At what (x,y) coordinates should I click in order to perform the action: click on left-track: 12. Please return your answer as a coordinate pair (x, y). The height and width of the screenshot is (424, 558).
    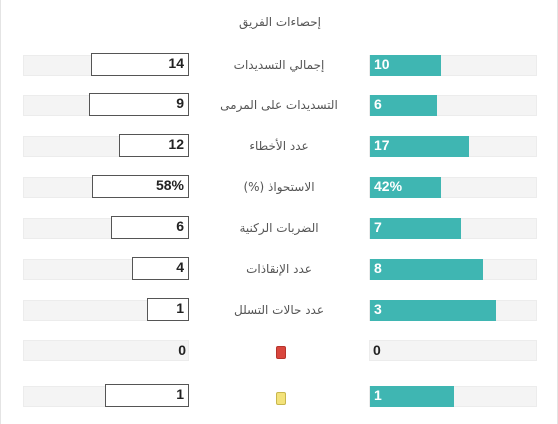
    Looking at the image, I should click on (106, 145).